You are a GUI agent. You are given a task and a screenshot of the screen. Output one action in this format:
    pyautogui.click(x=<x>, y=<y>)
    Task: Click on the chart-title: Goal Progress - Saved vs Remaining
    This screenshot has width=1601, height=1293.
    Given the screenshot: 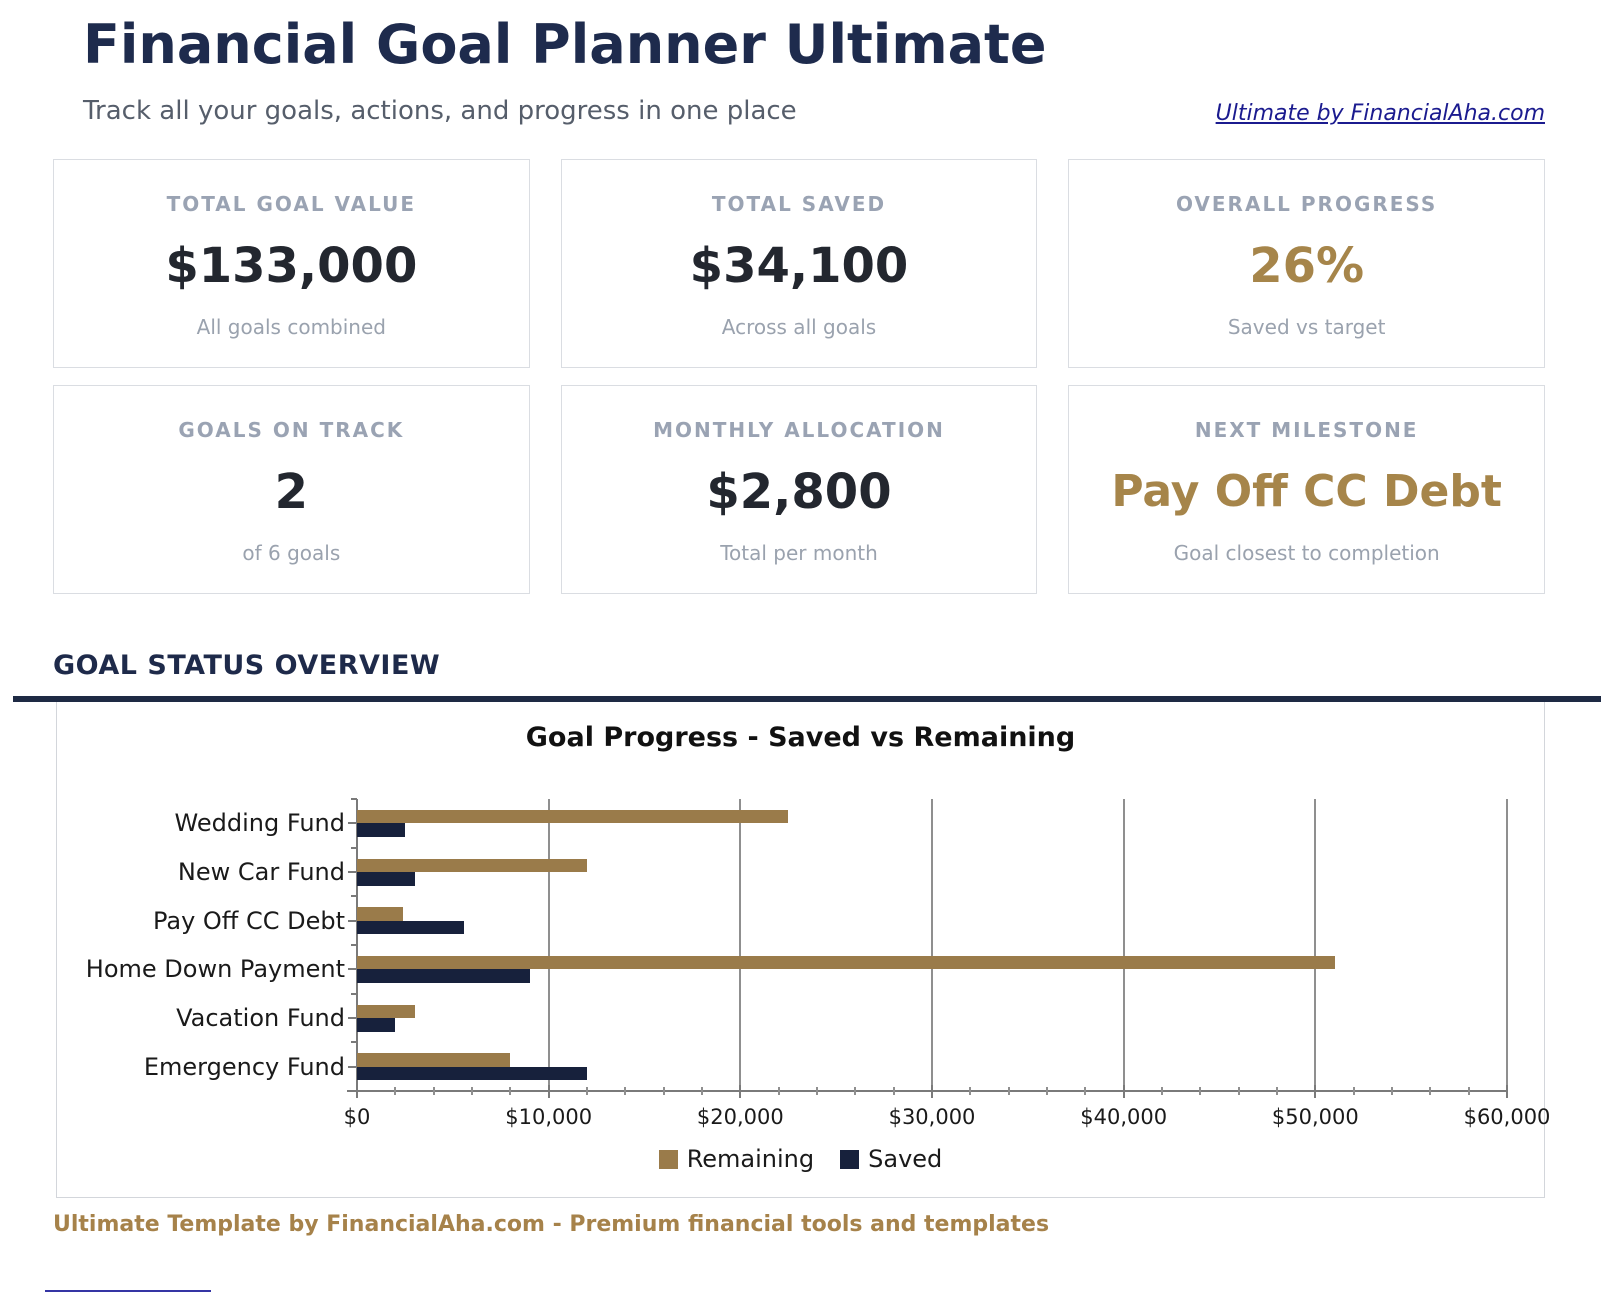 What is the action you would take?
    pyautogui.click(x=800, y=738)
    